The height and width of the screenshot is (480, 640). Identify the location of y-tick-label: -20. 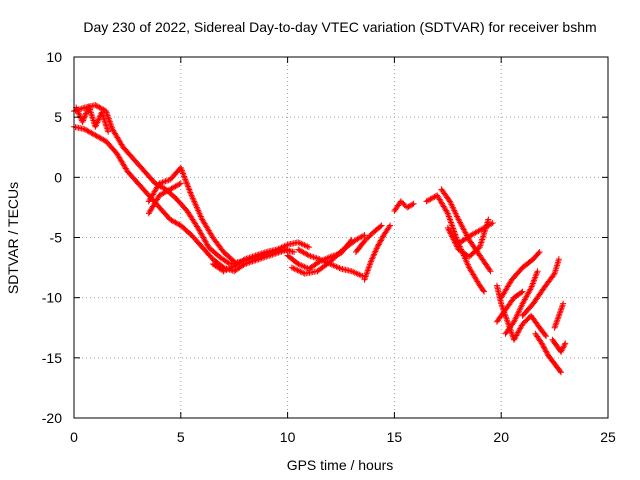
(52, 418).